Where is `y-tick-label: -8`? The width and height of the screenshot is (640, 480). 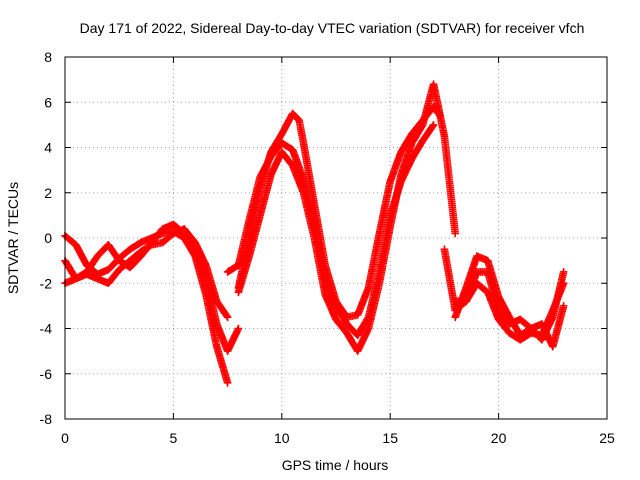 y-tick-label: -8 is located at coordinates (46, 419).